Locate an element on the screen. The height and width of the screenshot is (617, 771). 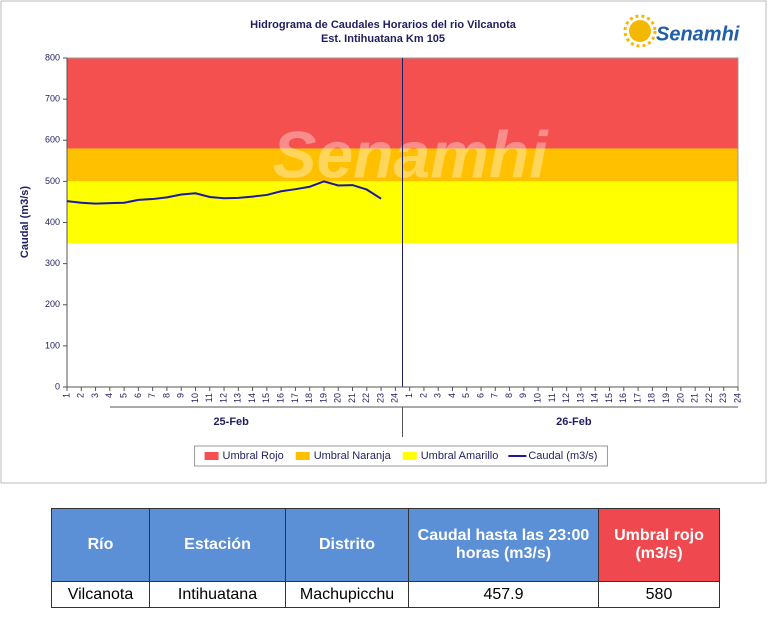
header-cell: Caudal hasta las 23:00 horas (m3/s) is located at coordinates (503, 545).